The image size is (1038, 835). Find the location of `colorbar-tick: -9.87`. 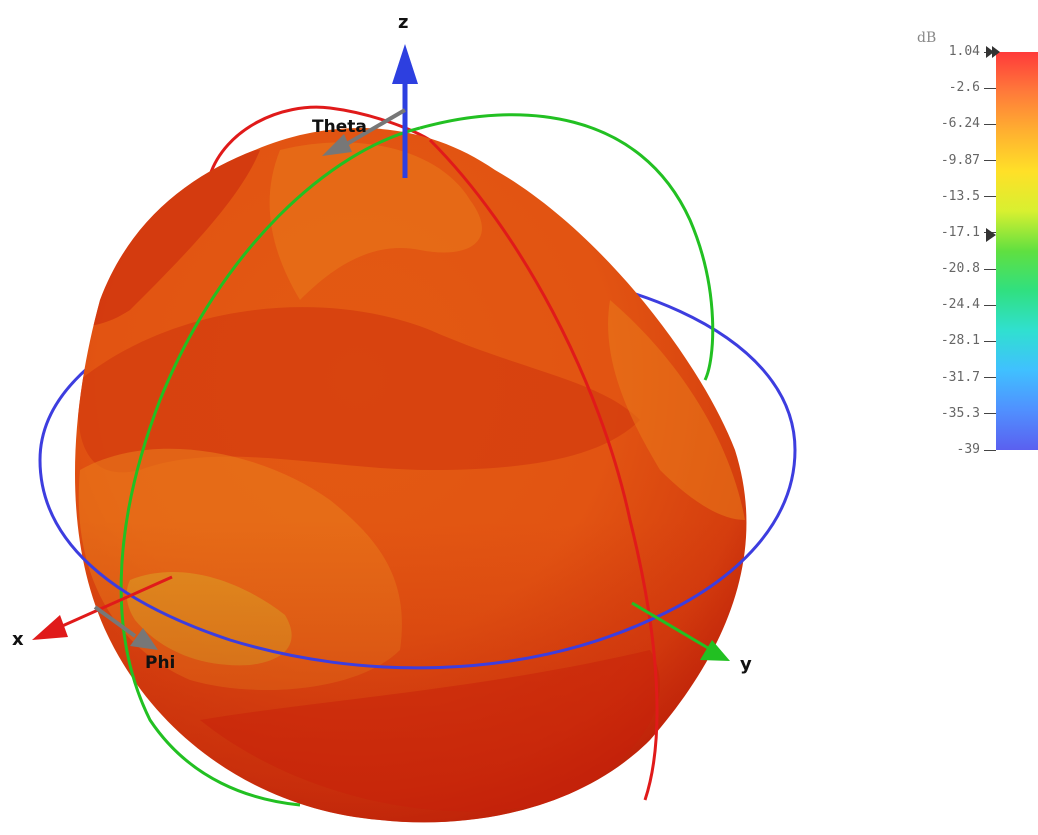

colorbar-tick: -9.87 is located at coordinates (968, 161).